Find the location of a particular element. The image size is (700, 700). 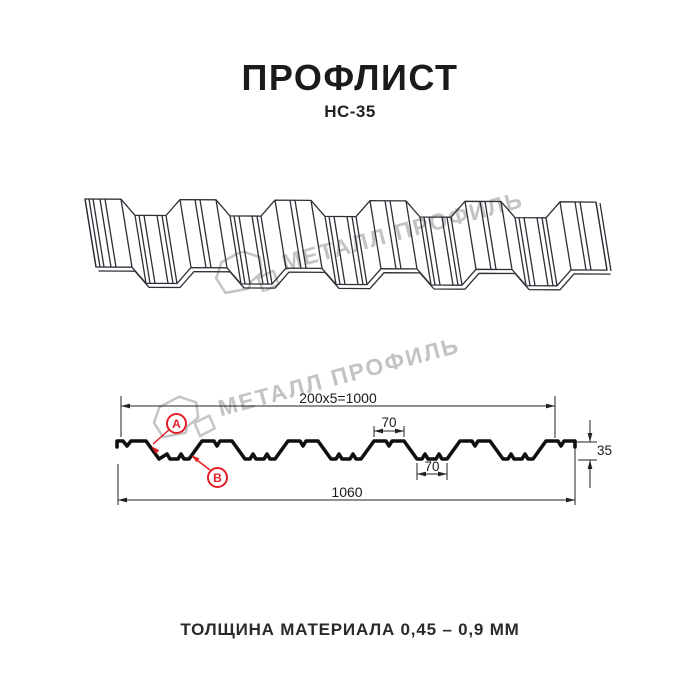

page-title: ПРОФЛИСТ is located at coordinates (350, 77).